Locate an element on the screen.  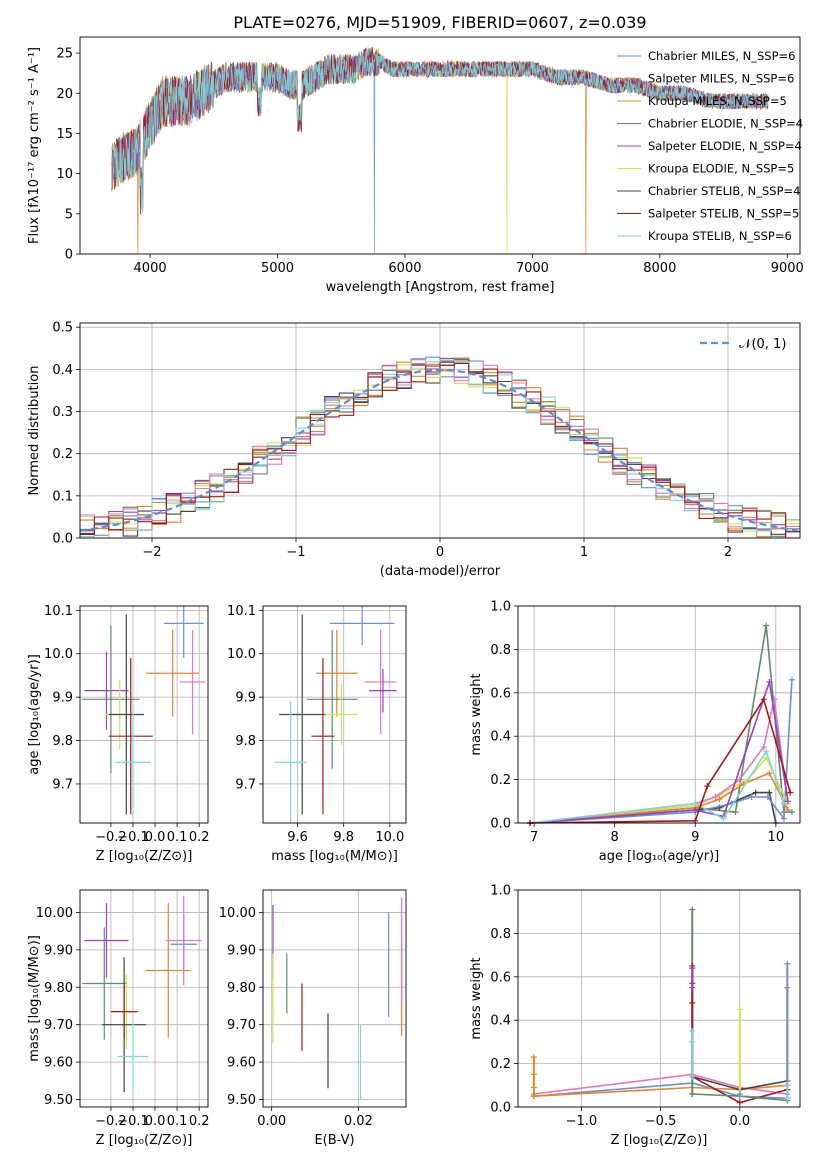
y-tick-label: 0.8 is located at coordinates (500, 934).